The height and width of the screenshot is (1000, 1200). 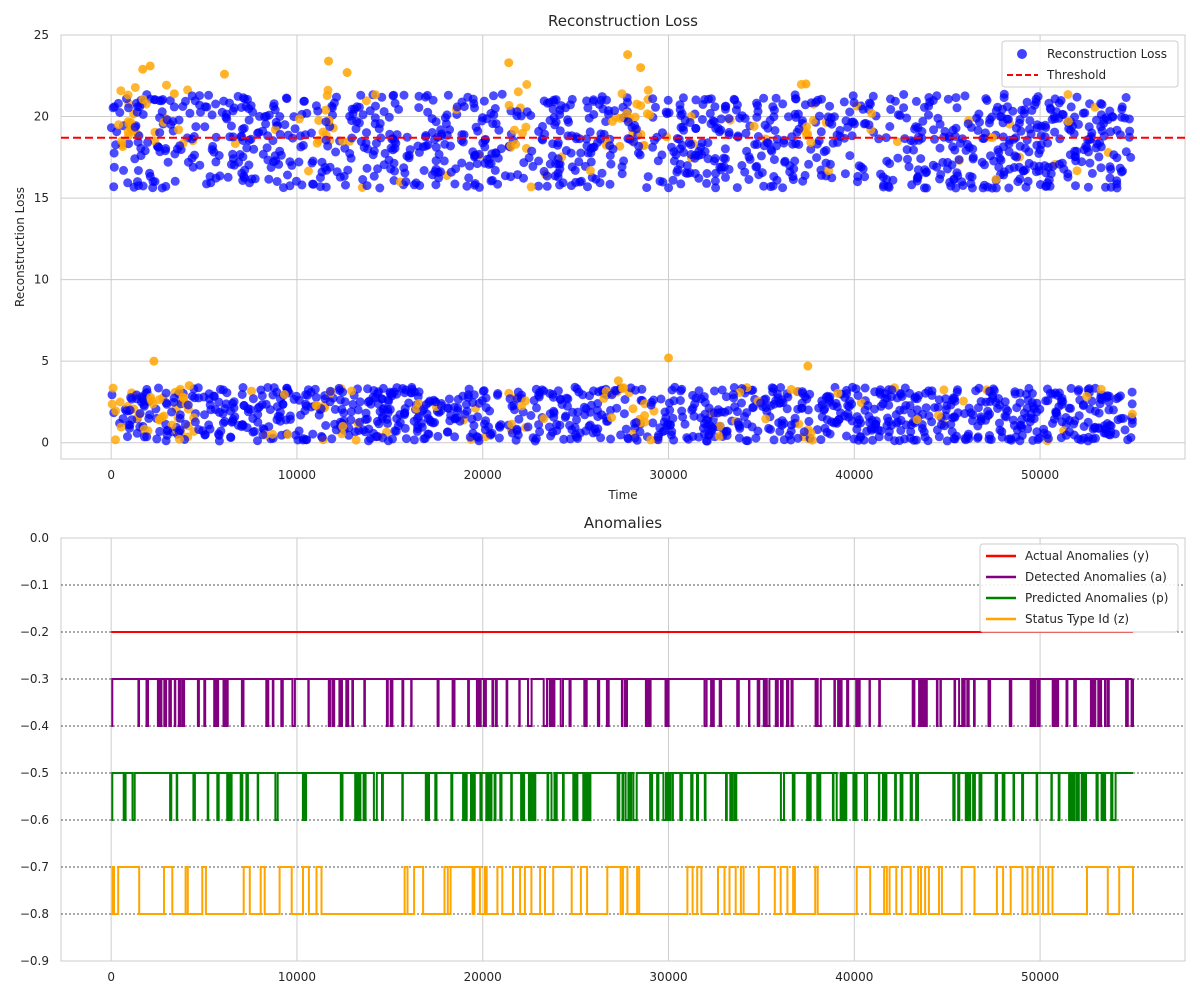 I want to click on legend-label-reconstruction-loss: Reconstruction Loss, so click(x=1107, y=54).